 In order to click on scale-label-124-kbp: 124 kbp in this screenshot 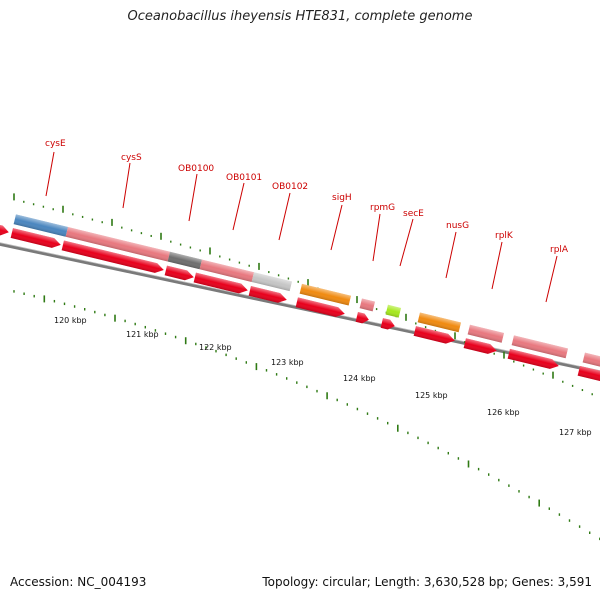, I will do `click(359, 378)`.